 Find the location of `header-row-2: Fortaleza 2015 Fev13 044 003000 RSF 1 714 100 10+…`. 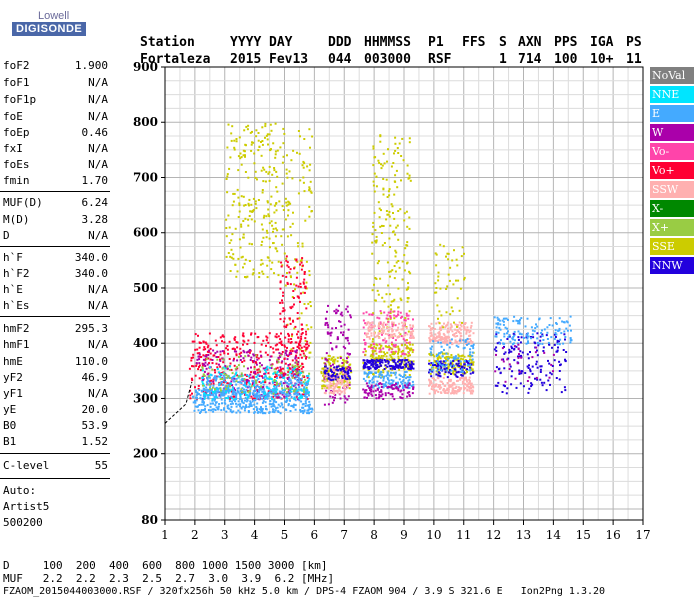

header-row-2: Fortaleza 2015 Fev13 044 003000 RSF 1 714 100 10+… is located at coordinates (391, 52).